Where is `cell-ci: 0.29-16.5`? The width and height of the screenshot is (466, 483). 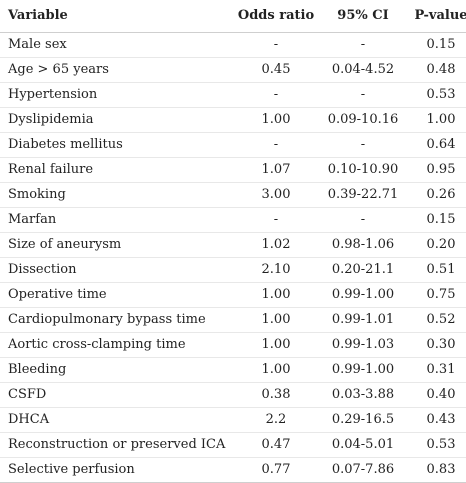
cell-ci: 0.29-16.5 is located at coordinates (363, 420).